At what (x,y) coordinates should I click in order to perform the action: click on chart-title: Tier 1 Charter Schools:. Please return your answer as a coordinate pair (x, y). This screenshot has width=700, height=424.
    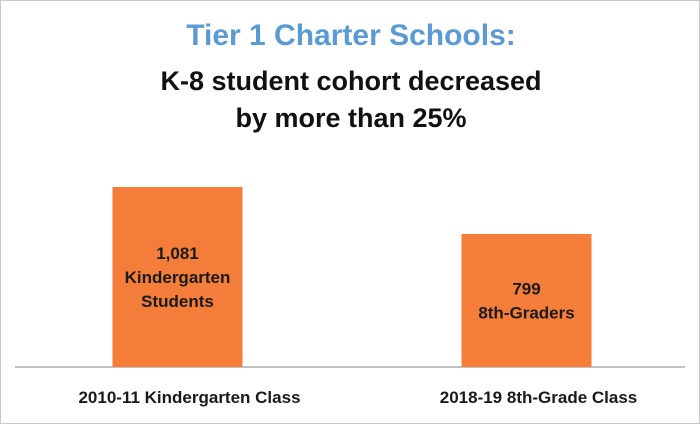
    Looking at the image, I should click on (351, 35).